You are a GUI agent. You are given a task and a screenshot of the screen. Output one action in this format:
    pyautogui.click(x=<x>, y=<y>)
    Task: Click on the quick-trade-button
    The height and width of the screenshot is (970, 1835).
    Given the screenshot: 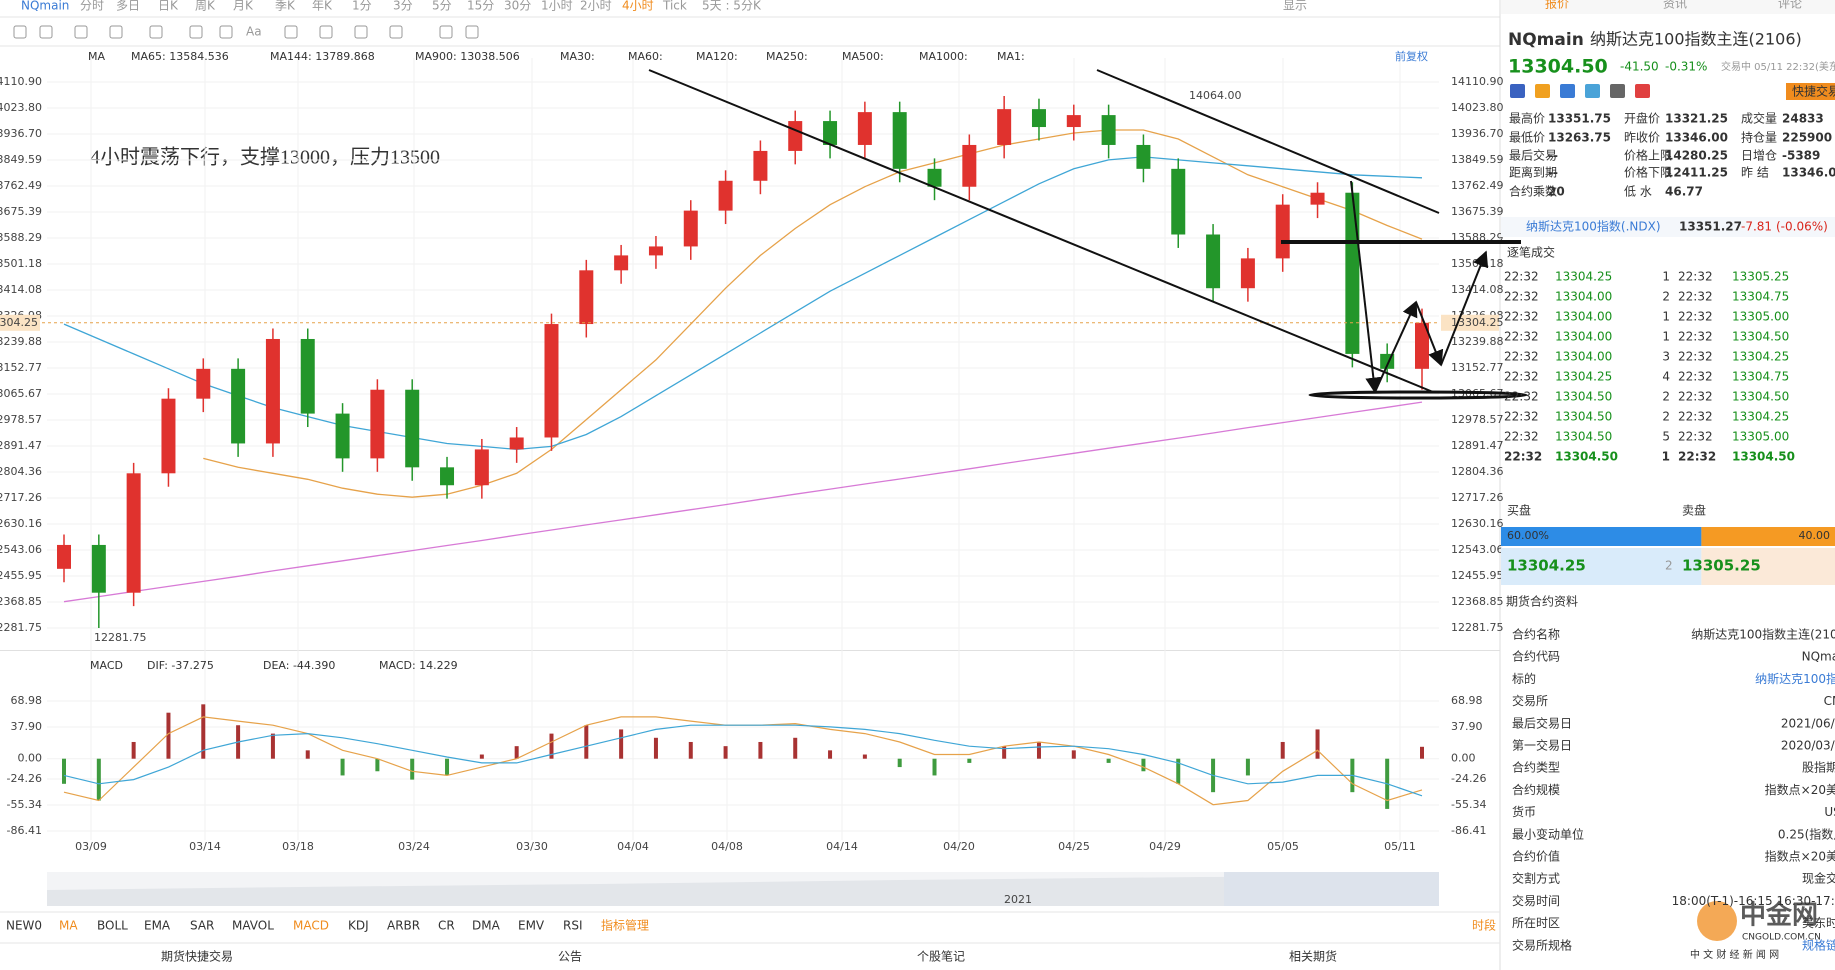 What is the action you would take?
    pyautogui.click(x=1810, y=91)
    